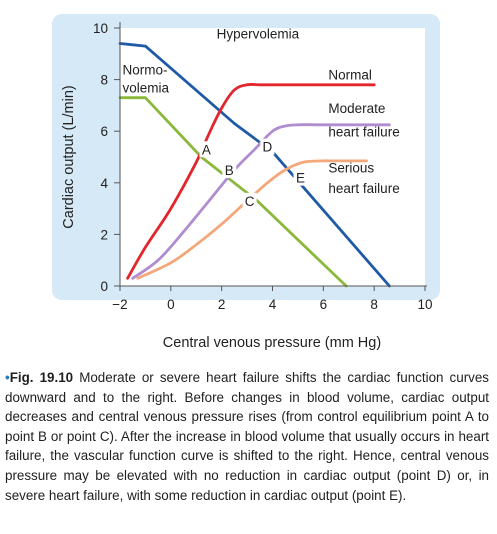 The width and height of the screenshot is (497, 534). What do you see at coordinates (350, 75) in the screenshot?
I see `curve-label-normal: Normal` at bounding box center [350, 75].